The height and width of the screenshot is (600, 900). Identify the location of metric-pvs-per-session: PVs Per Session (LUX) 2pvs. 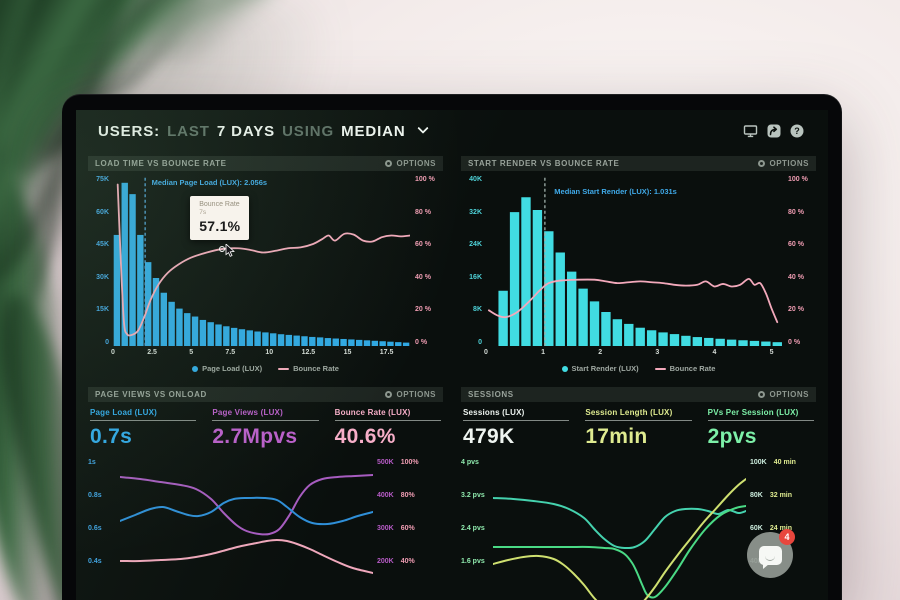
(760, 428).